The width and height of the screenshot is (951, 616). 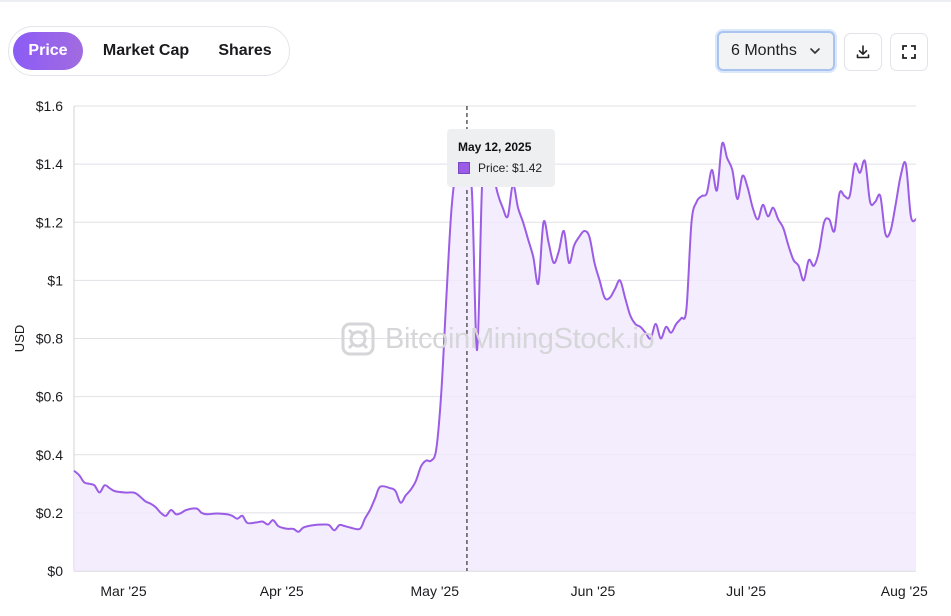 What do you see at coordinates (49, 222) in the screenshot?
I see `y-tick-label: $1.2` at bounding box center [49, 222].